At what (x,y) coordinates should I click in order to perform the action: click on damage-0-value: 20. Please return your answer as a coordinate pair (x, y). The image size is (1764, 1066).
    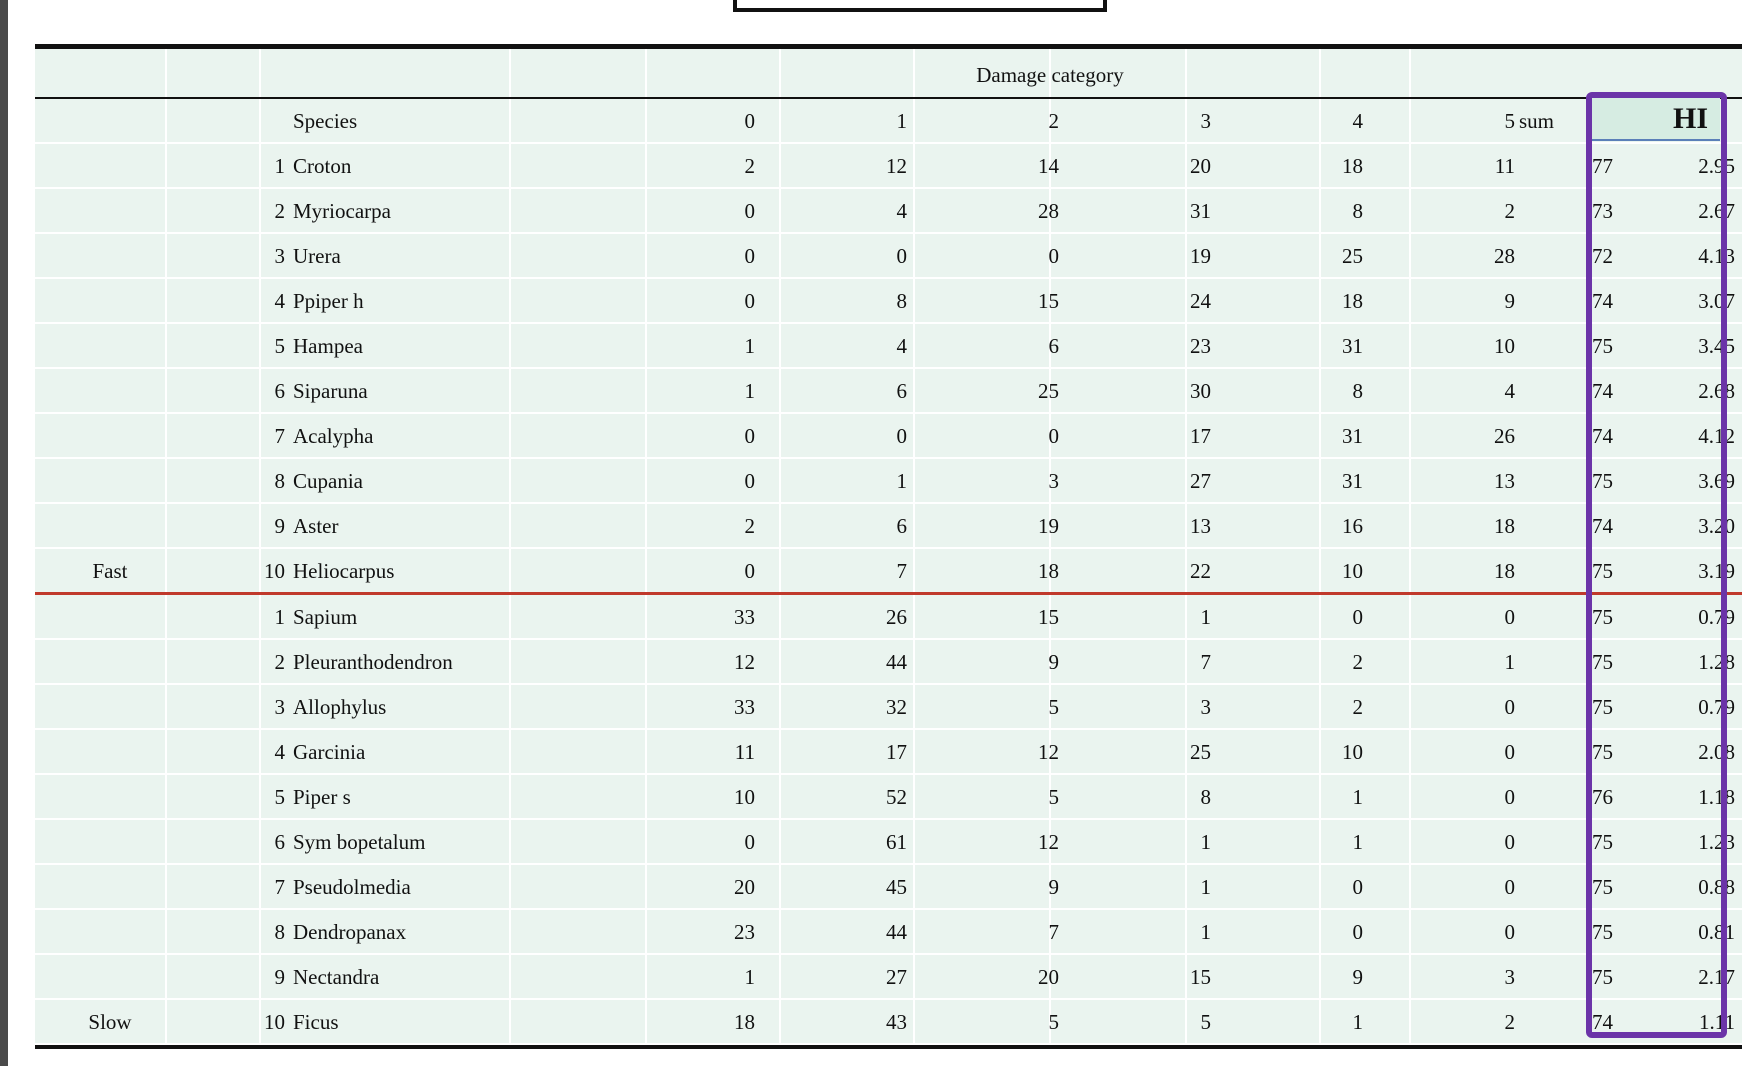
    Looking at the image, I should click on (744, 887).